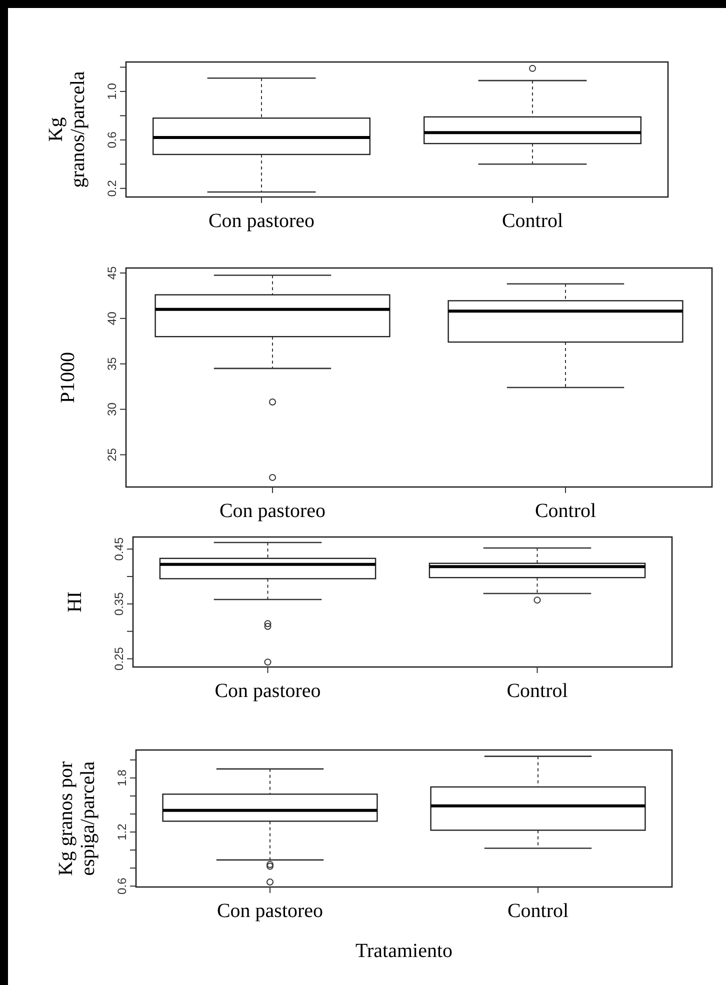  I want to click on y-tick-label: 25, so click(112, 455).